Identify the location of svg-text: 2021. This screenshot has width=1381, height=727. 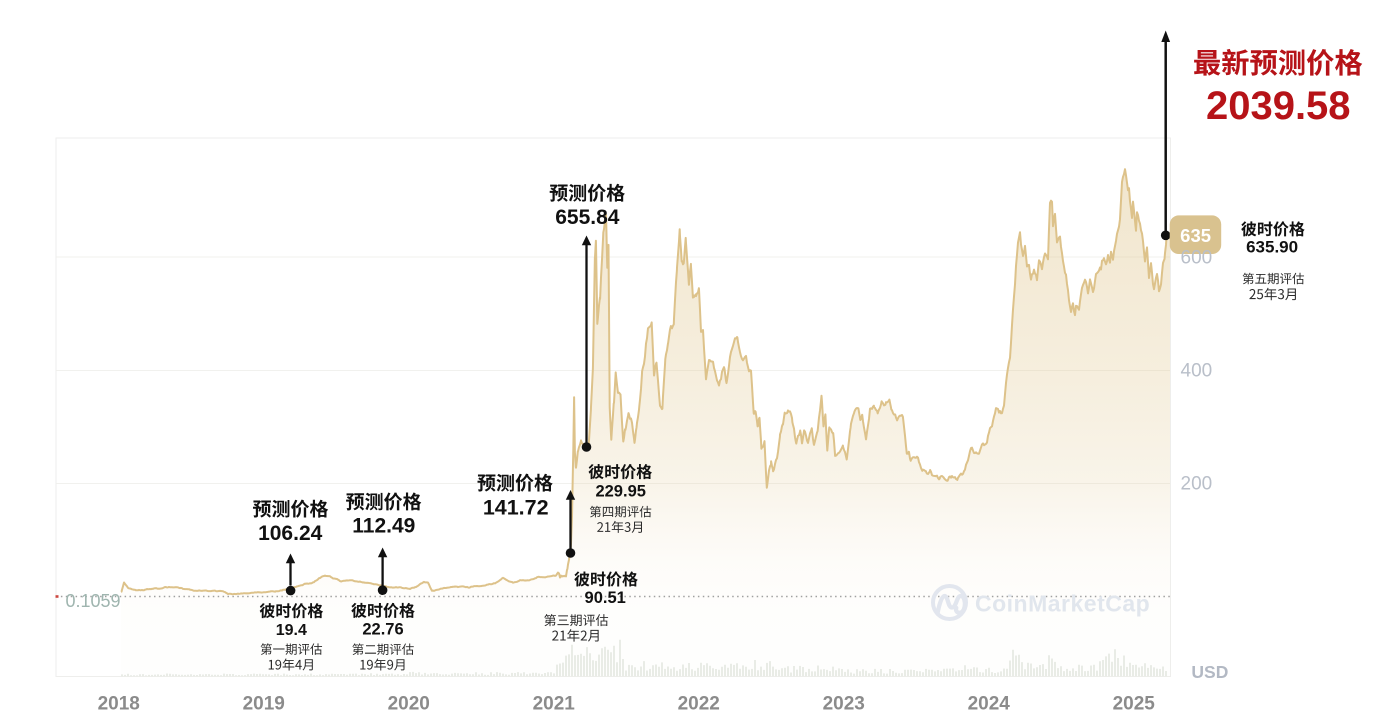
(554, 703).